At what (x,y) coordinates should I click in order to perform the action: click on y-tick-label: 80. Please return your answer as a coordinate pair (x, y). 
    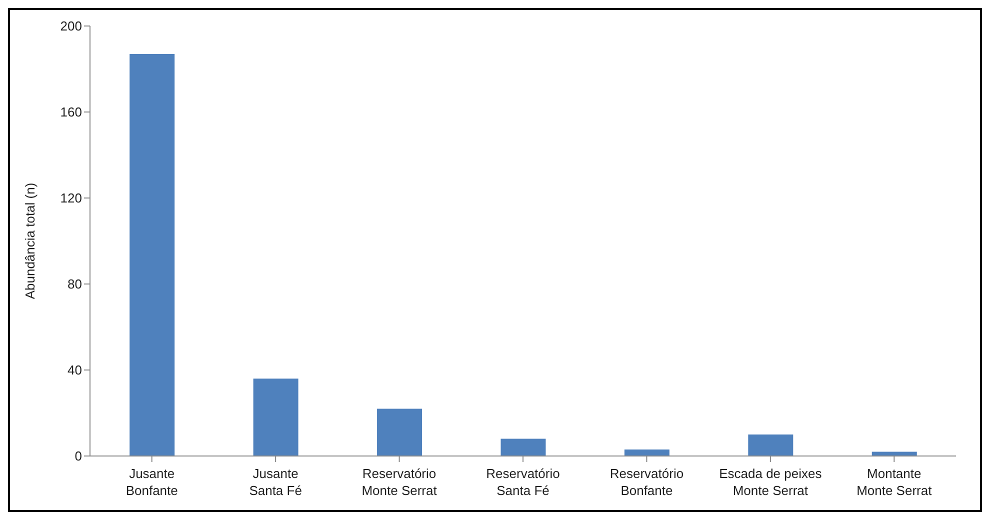
    Looking at the image, I should click on (75, 284).